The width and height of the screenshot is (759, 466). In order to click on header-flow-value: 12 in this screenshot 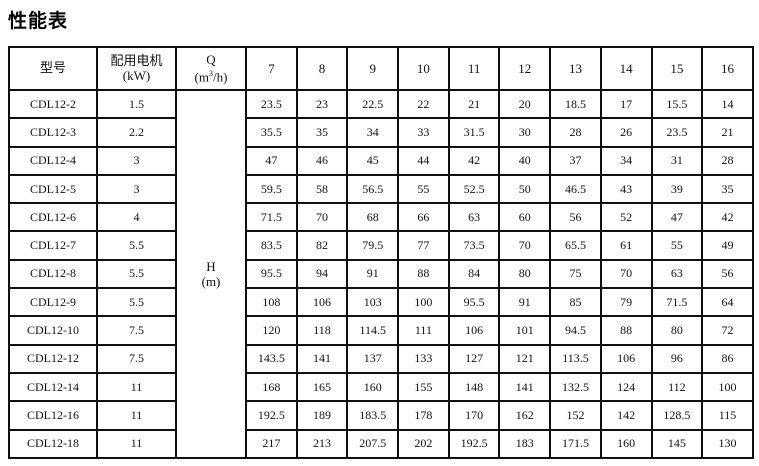, I will do `click(525, 68)`.